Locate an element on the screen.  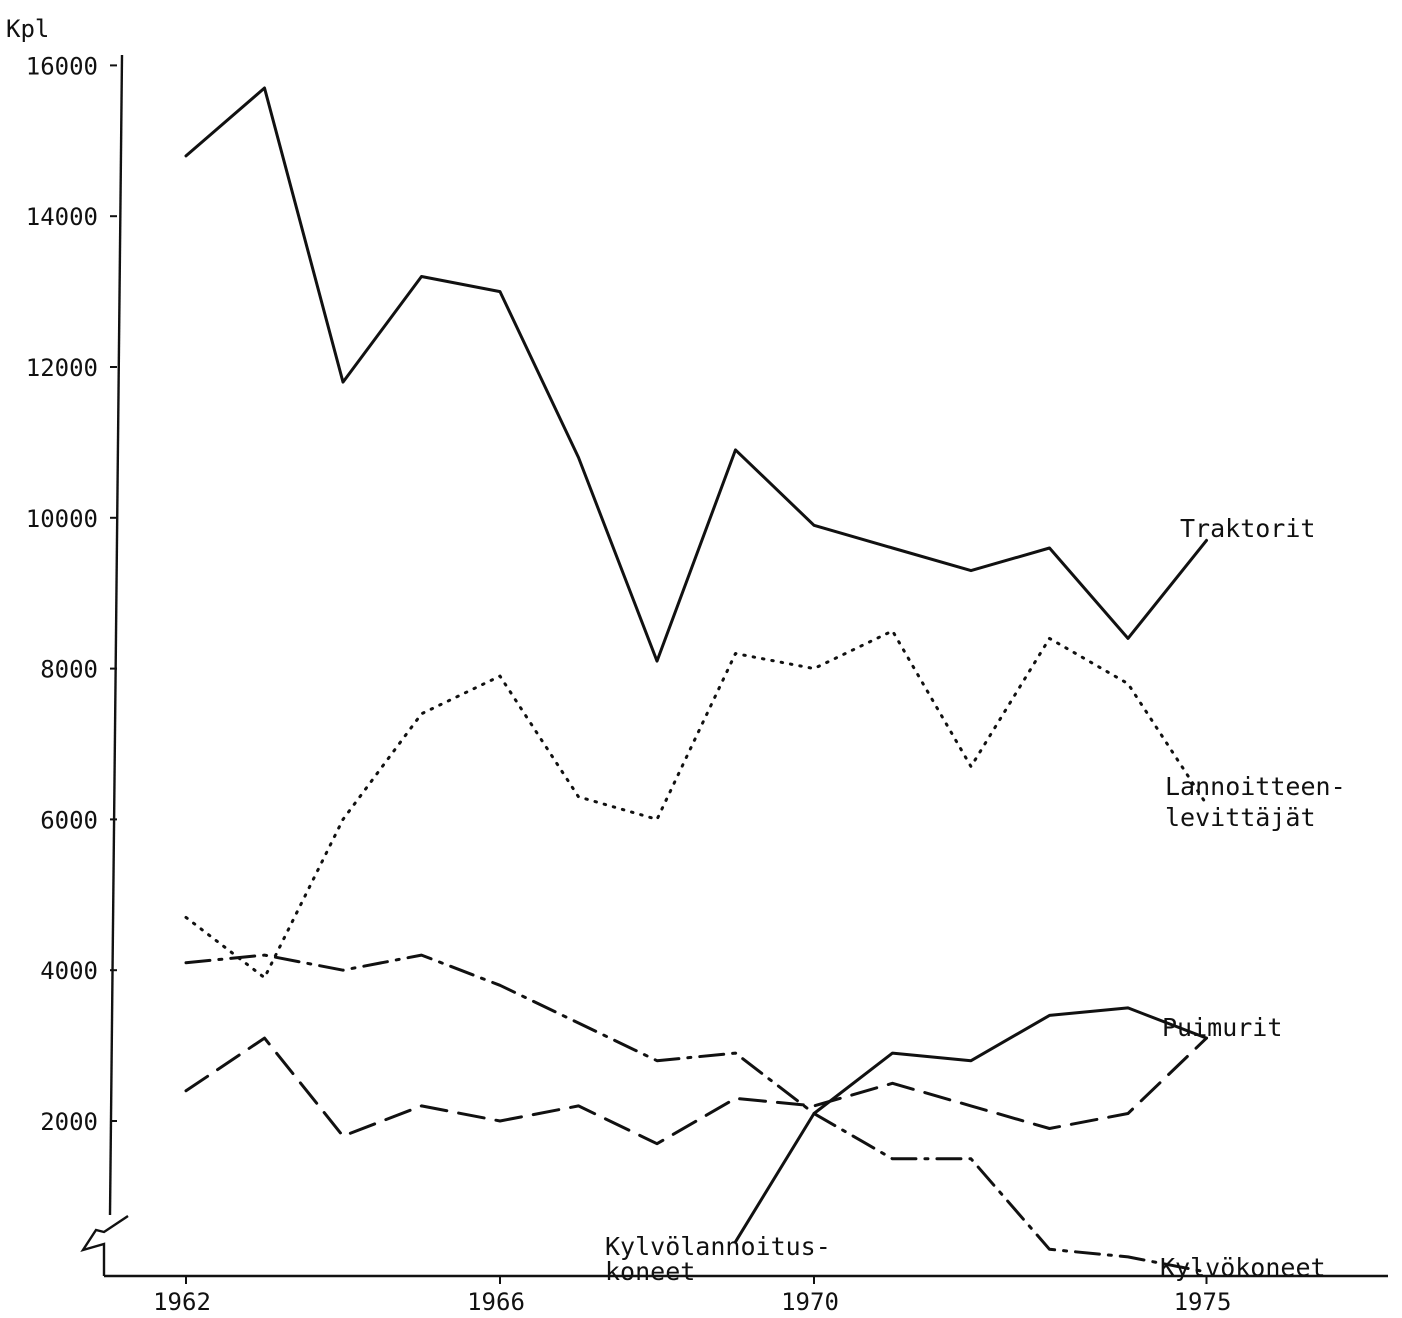
y-tick-label: 2000 is located at coordinates (69, 1122).